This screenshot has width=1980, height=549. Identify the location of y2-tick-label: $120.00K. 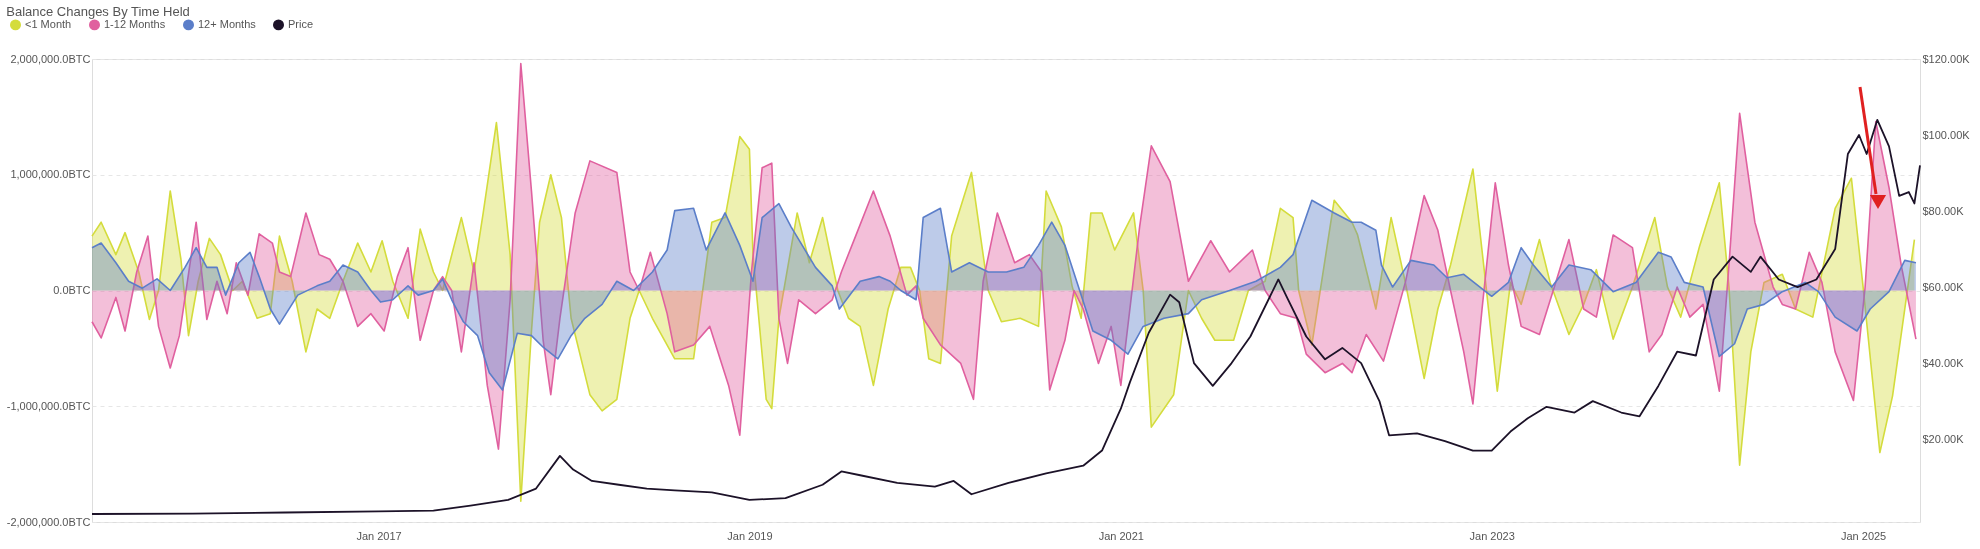
(1946, 58).